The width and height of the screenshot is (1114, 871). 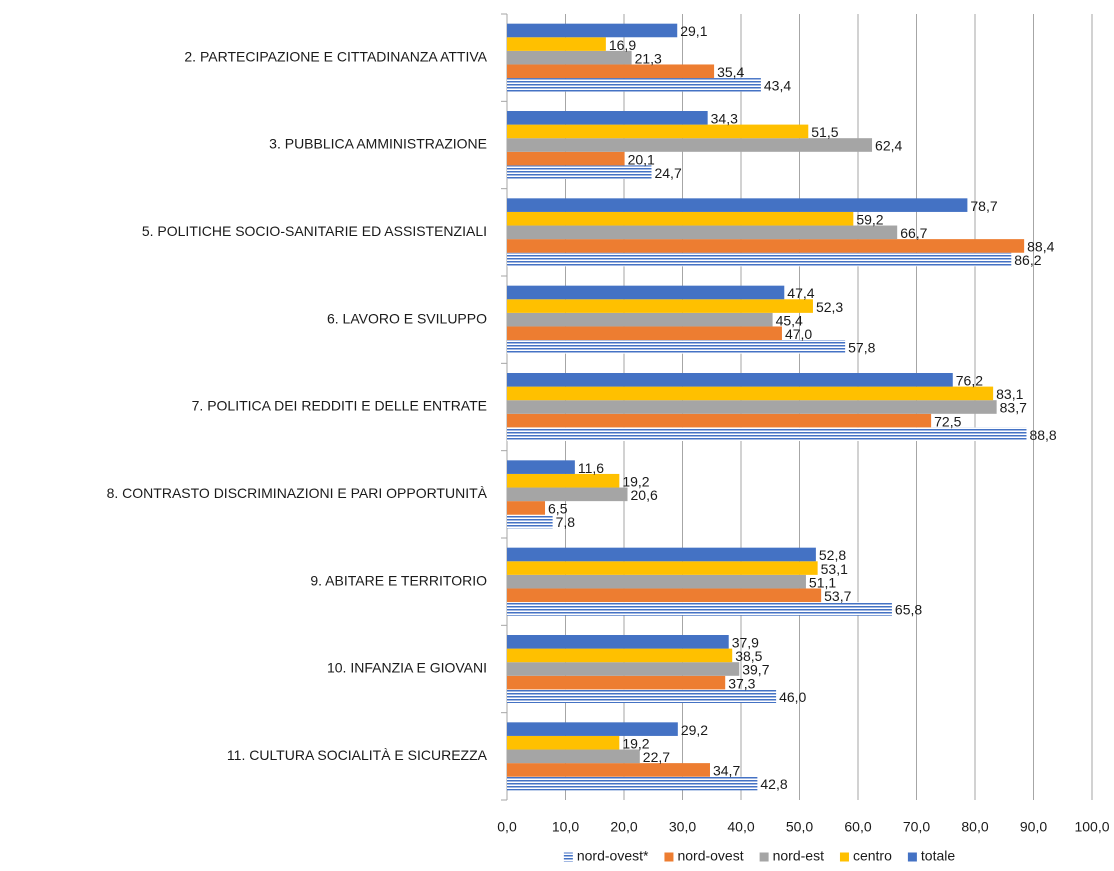 What do you see at coordinates (622, 45) in the screenshot?
I see `data-label: 16,9` at bounding box center [622, 45].